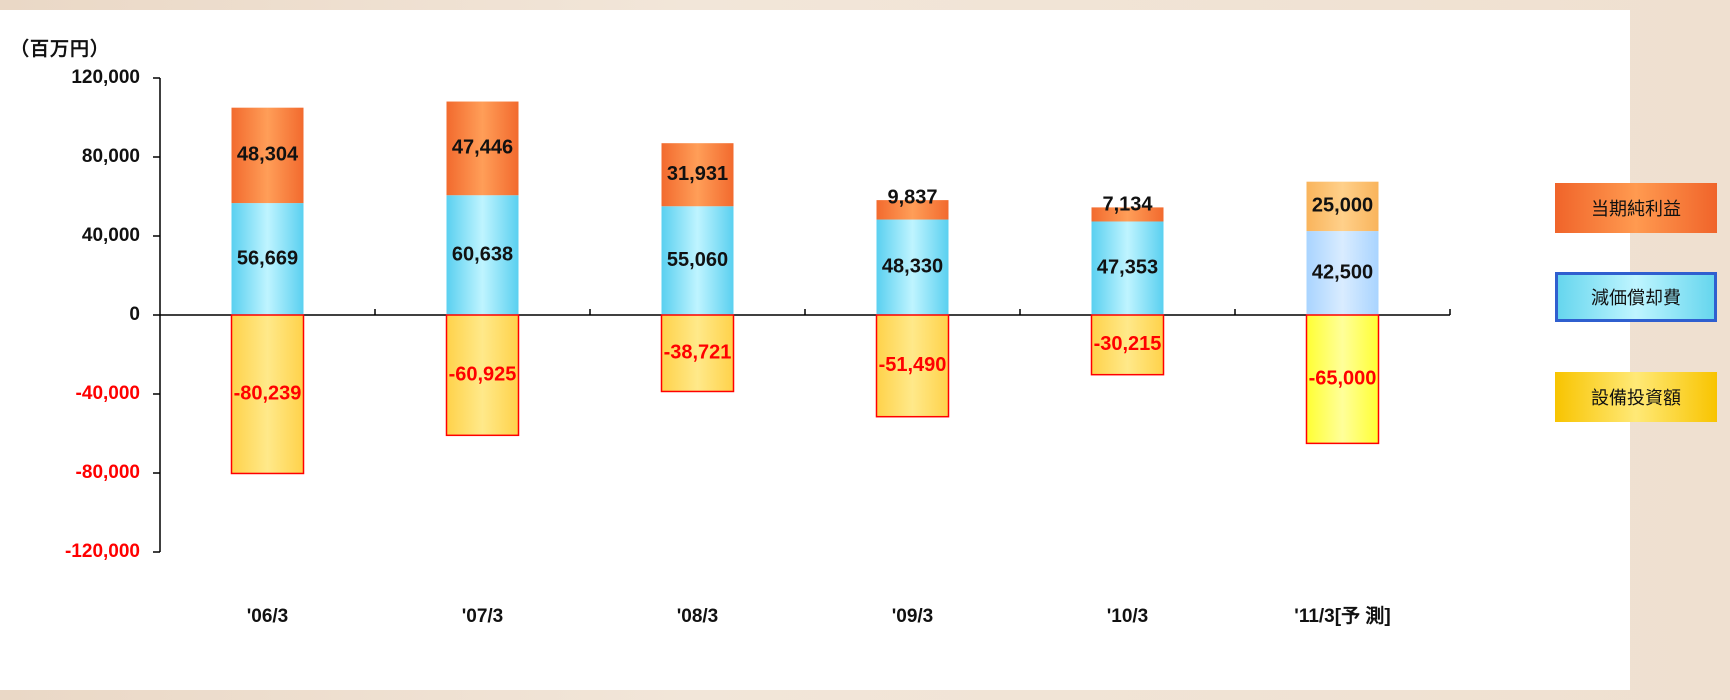 This screenshot has width=1730, height=700. I want to click on legend-item-depreciation: 減価償却費, so click(1636, 297).